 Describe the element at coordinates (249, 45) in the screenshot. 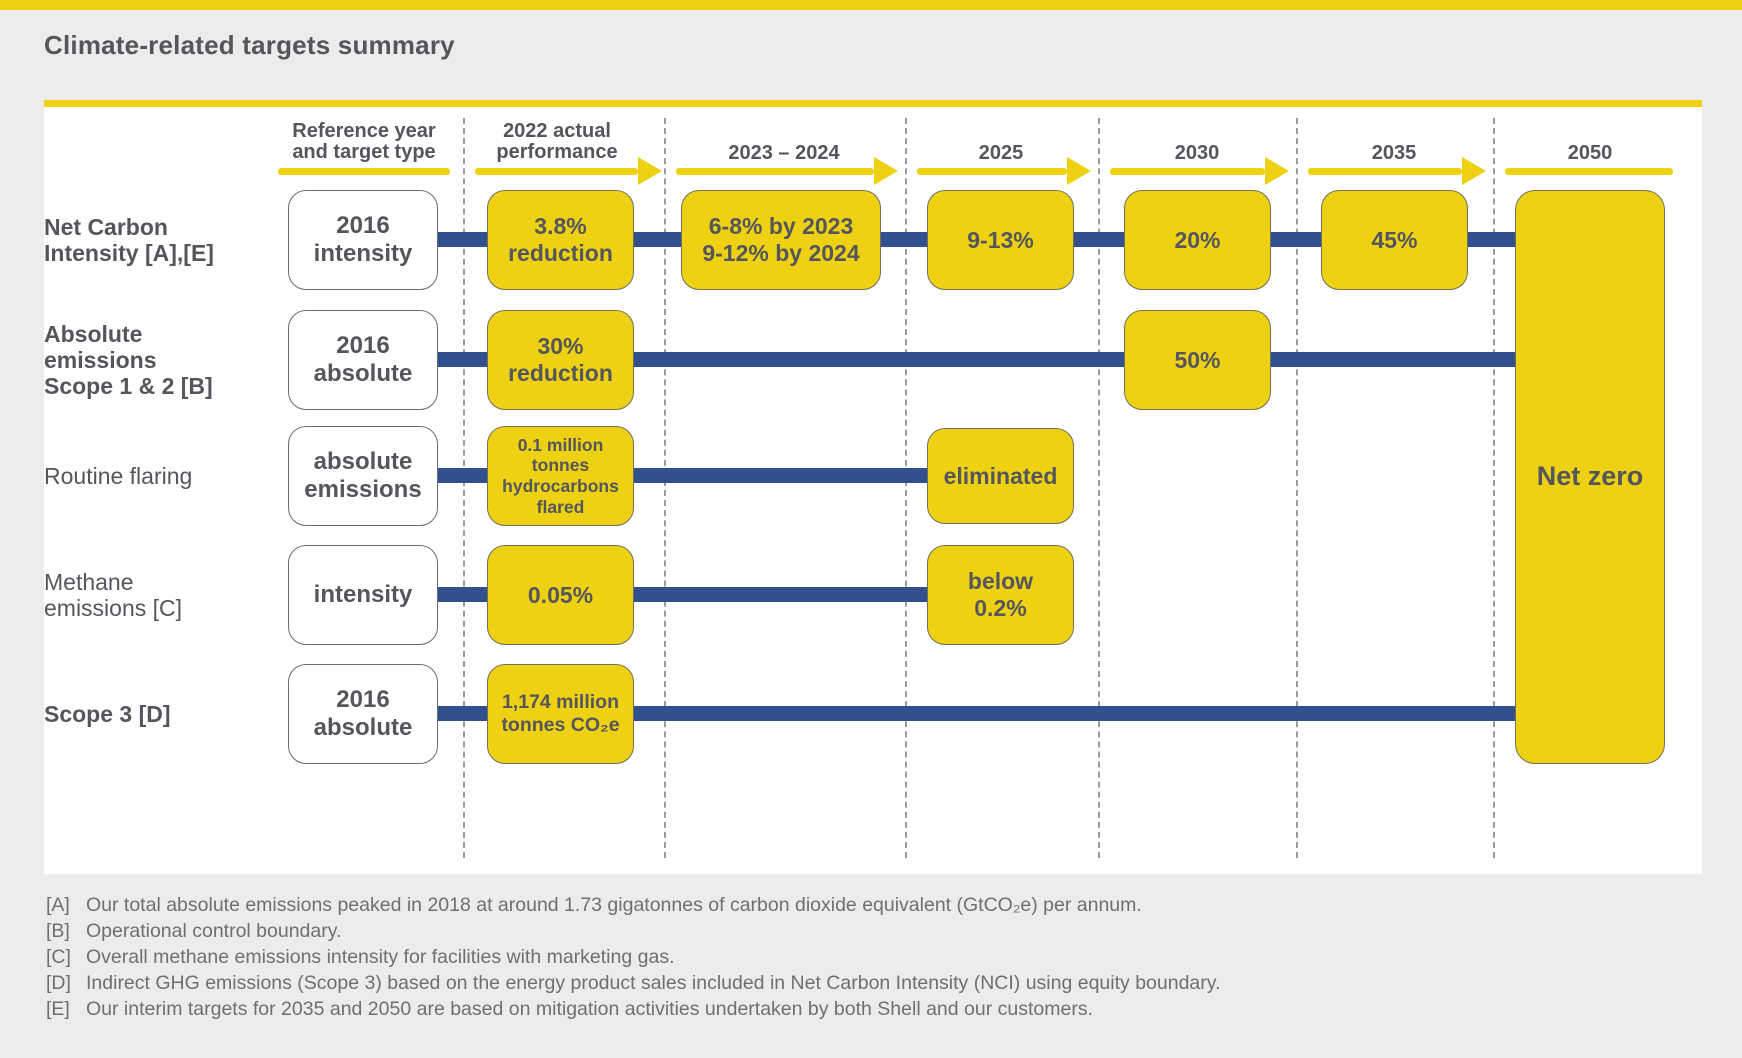

I see `page-title: Climate-related targets summary` at that location.